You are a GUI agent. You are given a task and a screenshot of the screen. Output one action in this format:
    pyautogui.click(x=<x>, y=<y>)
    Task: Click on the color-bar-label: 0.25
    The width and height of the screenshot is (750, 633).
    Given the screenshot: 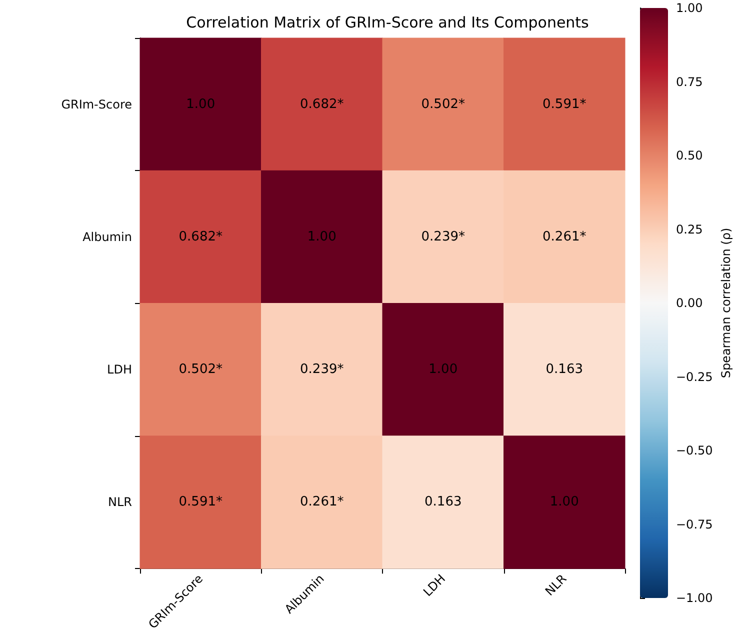 What is the action you would take?
    pyautogui.click(x=689, y=229)
    